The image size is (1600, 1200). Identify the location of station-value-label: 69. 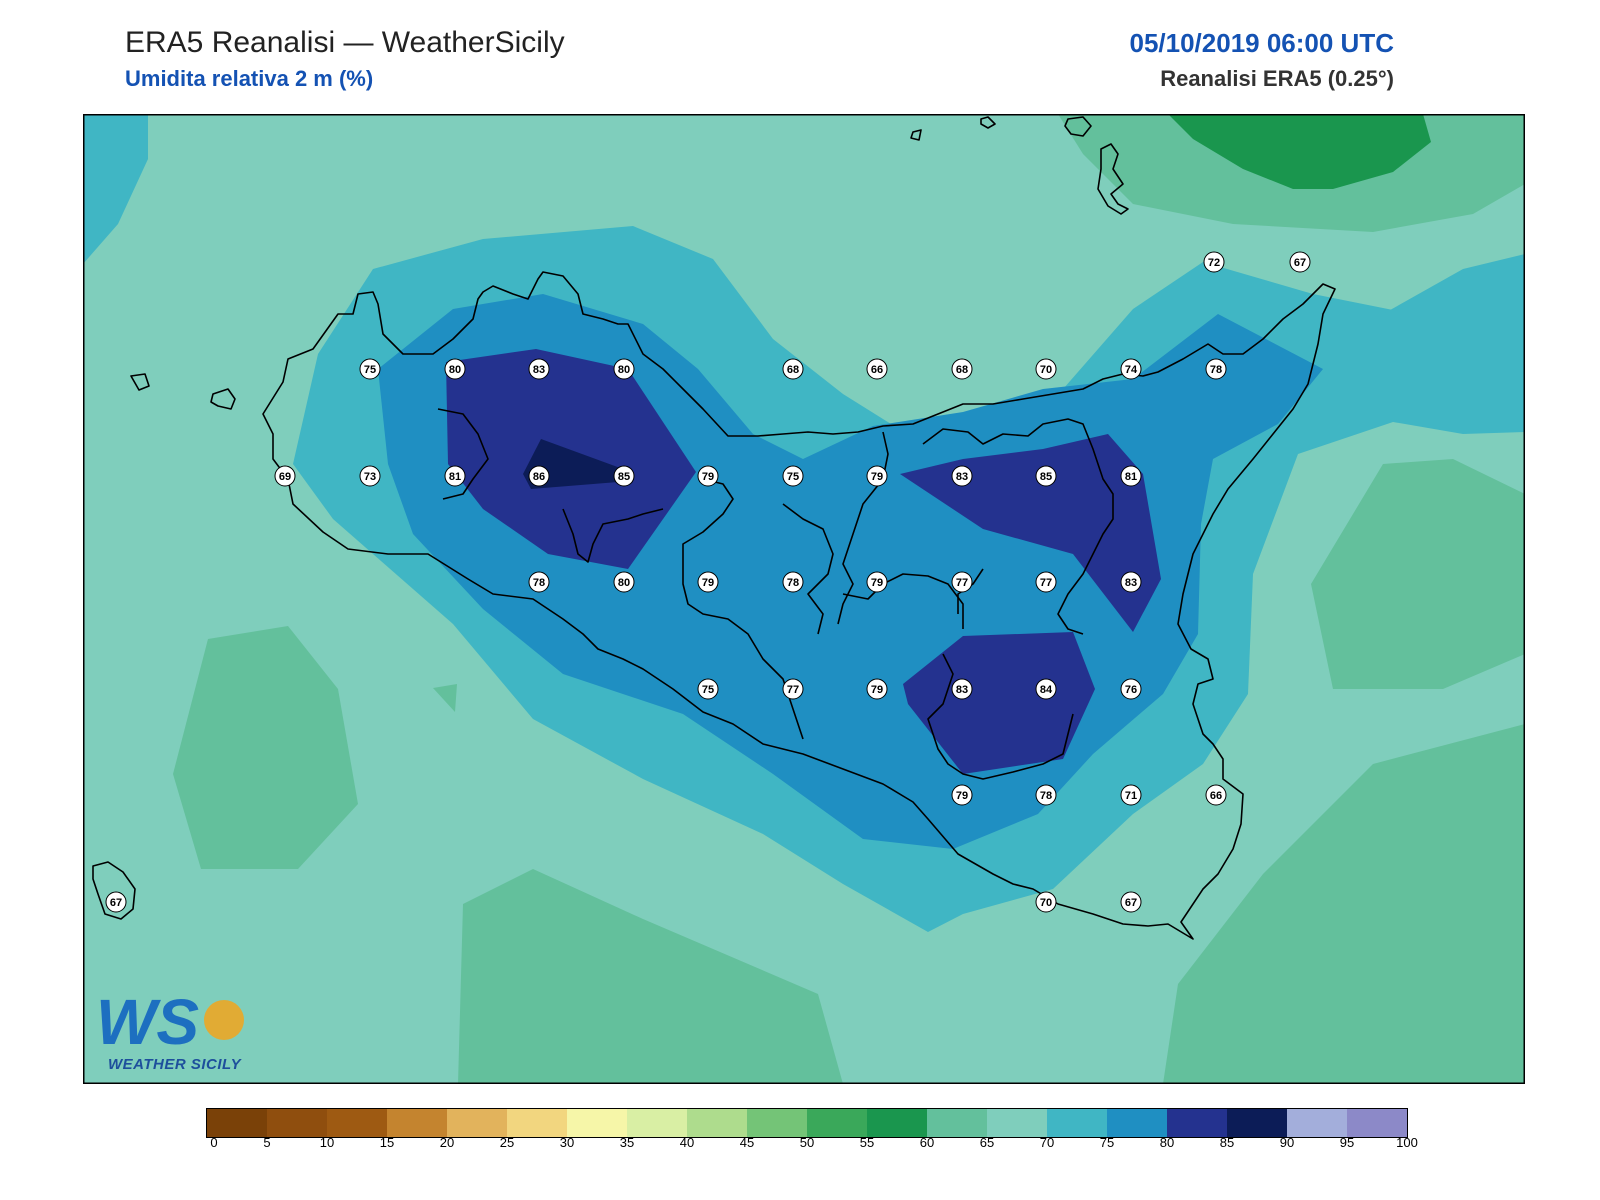
(285, 477).